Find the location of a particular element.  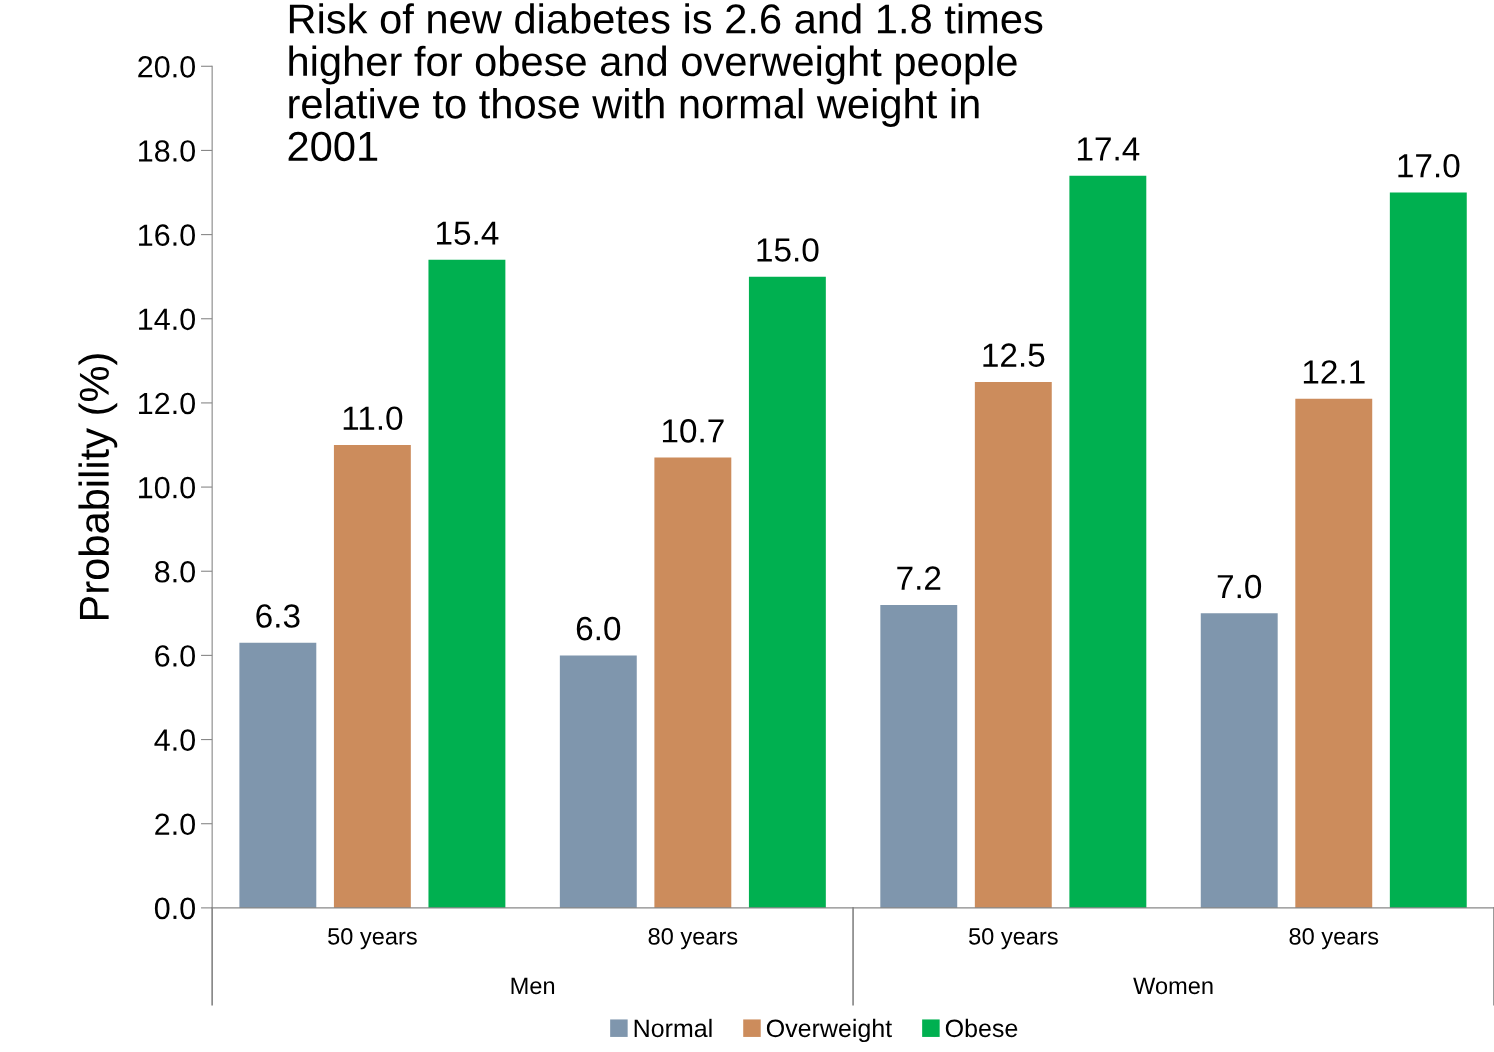

y-tick-label: 4.0 is located at coordinates (174, 740).